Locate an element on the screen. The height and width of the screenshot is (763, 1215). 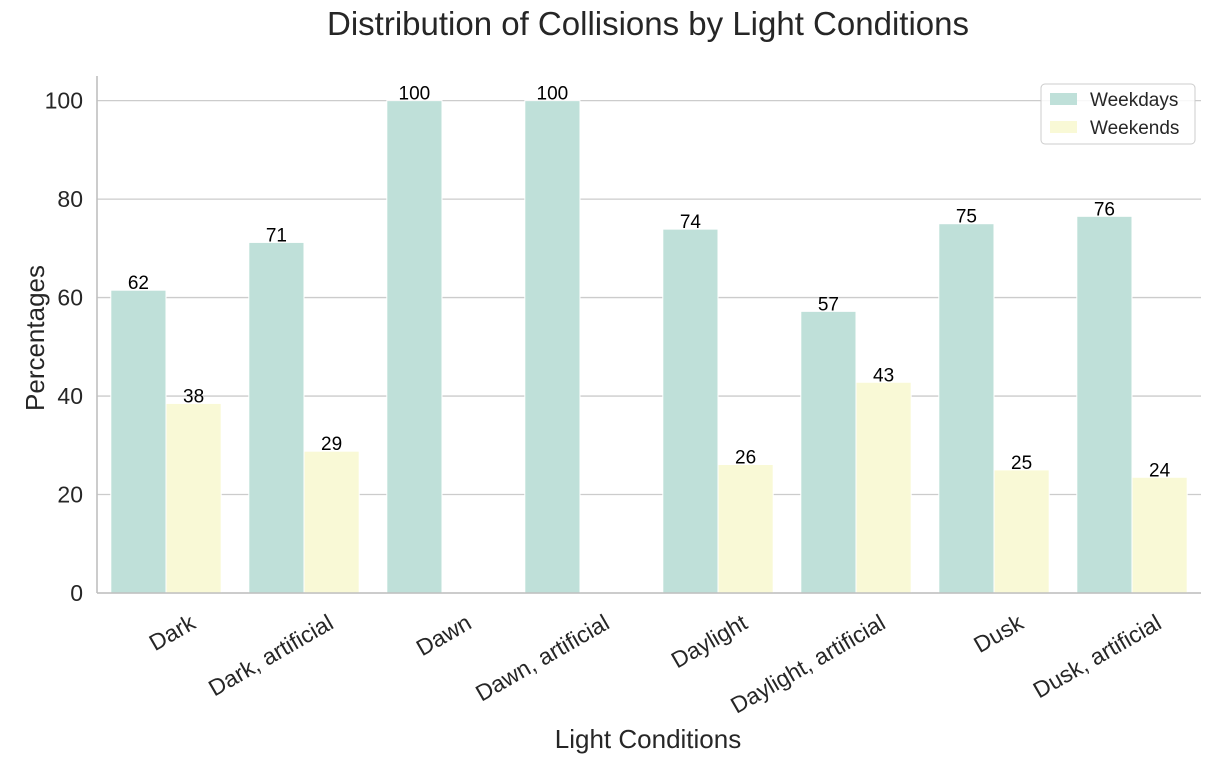
data-label-weekdays-dark-artificial: 71 is located at coordinates (276, 235).